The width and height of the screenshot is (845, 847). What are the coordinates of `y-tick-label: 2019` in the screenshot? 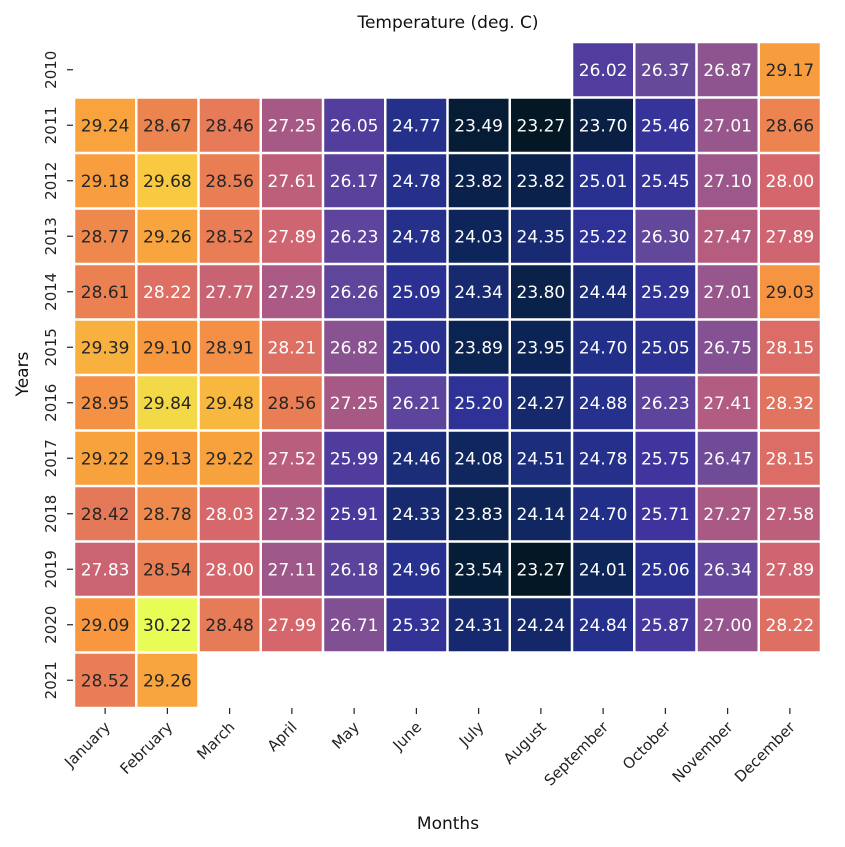 It's located at (51, 569).